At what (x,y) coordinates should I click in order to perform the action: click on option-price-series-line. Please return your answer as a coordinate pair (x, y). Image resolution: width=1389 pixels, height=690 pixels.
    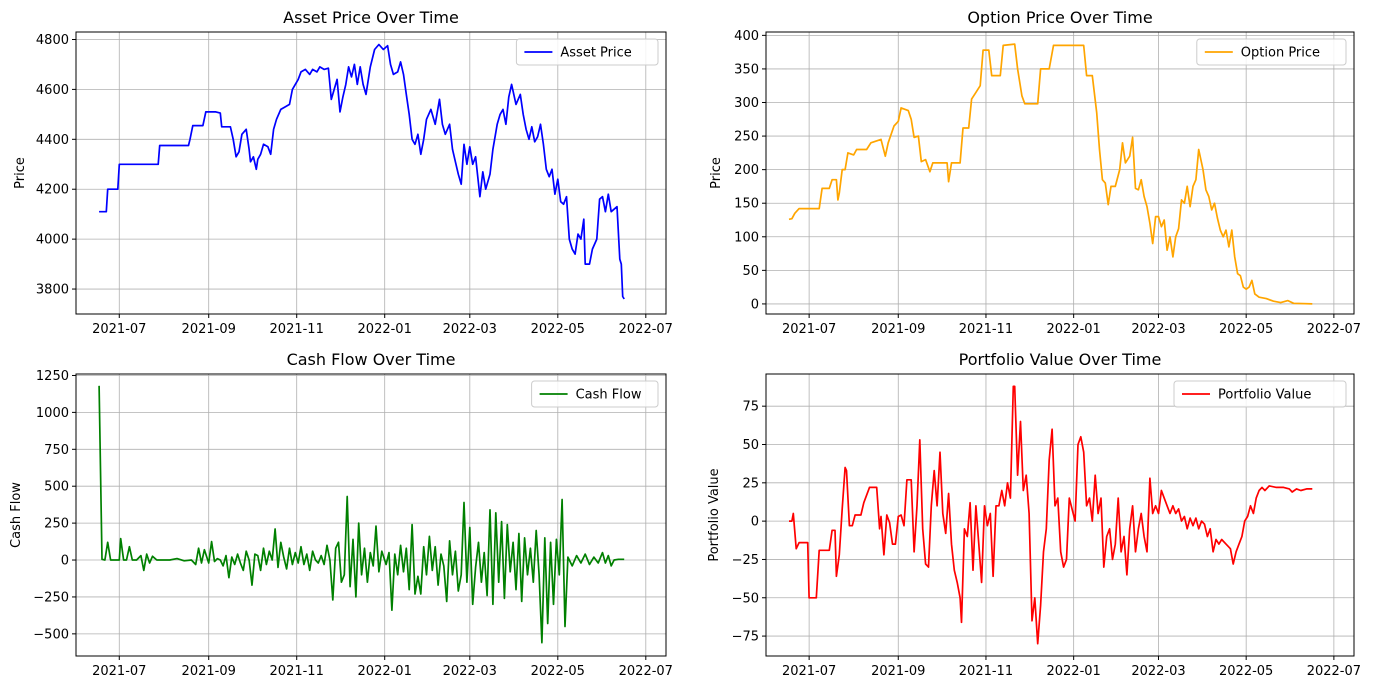
    Looking at the image, I should click on (1050, 174).